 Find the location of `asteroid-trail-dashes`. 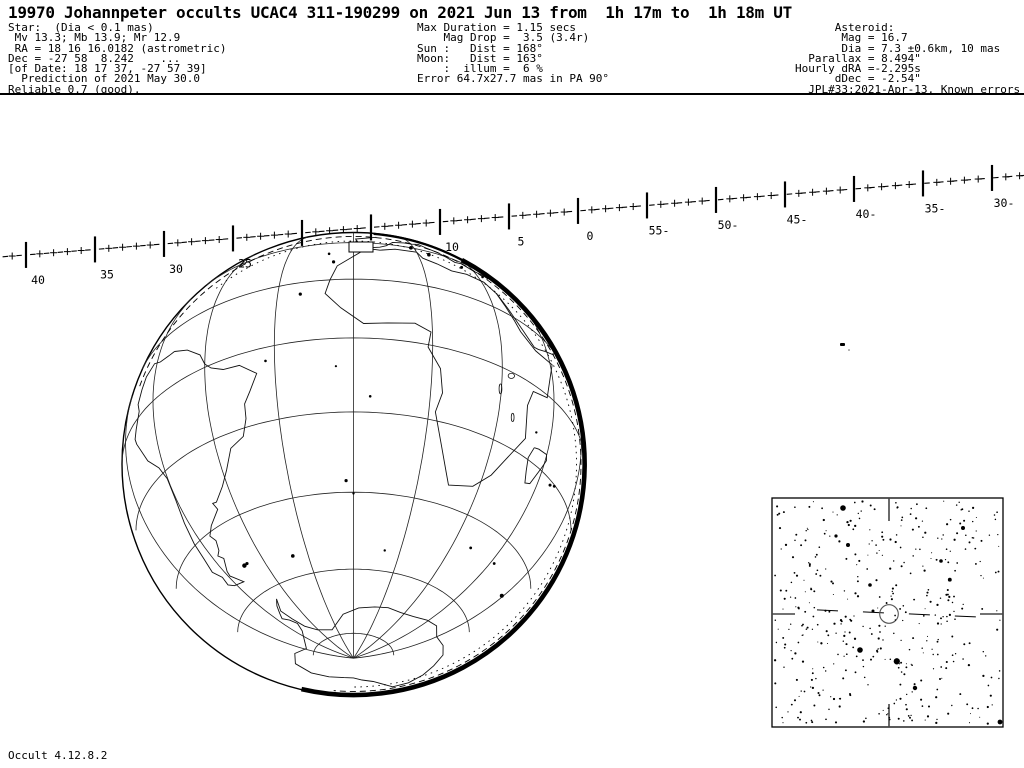

asteroid-trail-dashes is located at coordinates (887, 613).